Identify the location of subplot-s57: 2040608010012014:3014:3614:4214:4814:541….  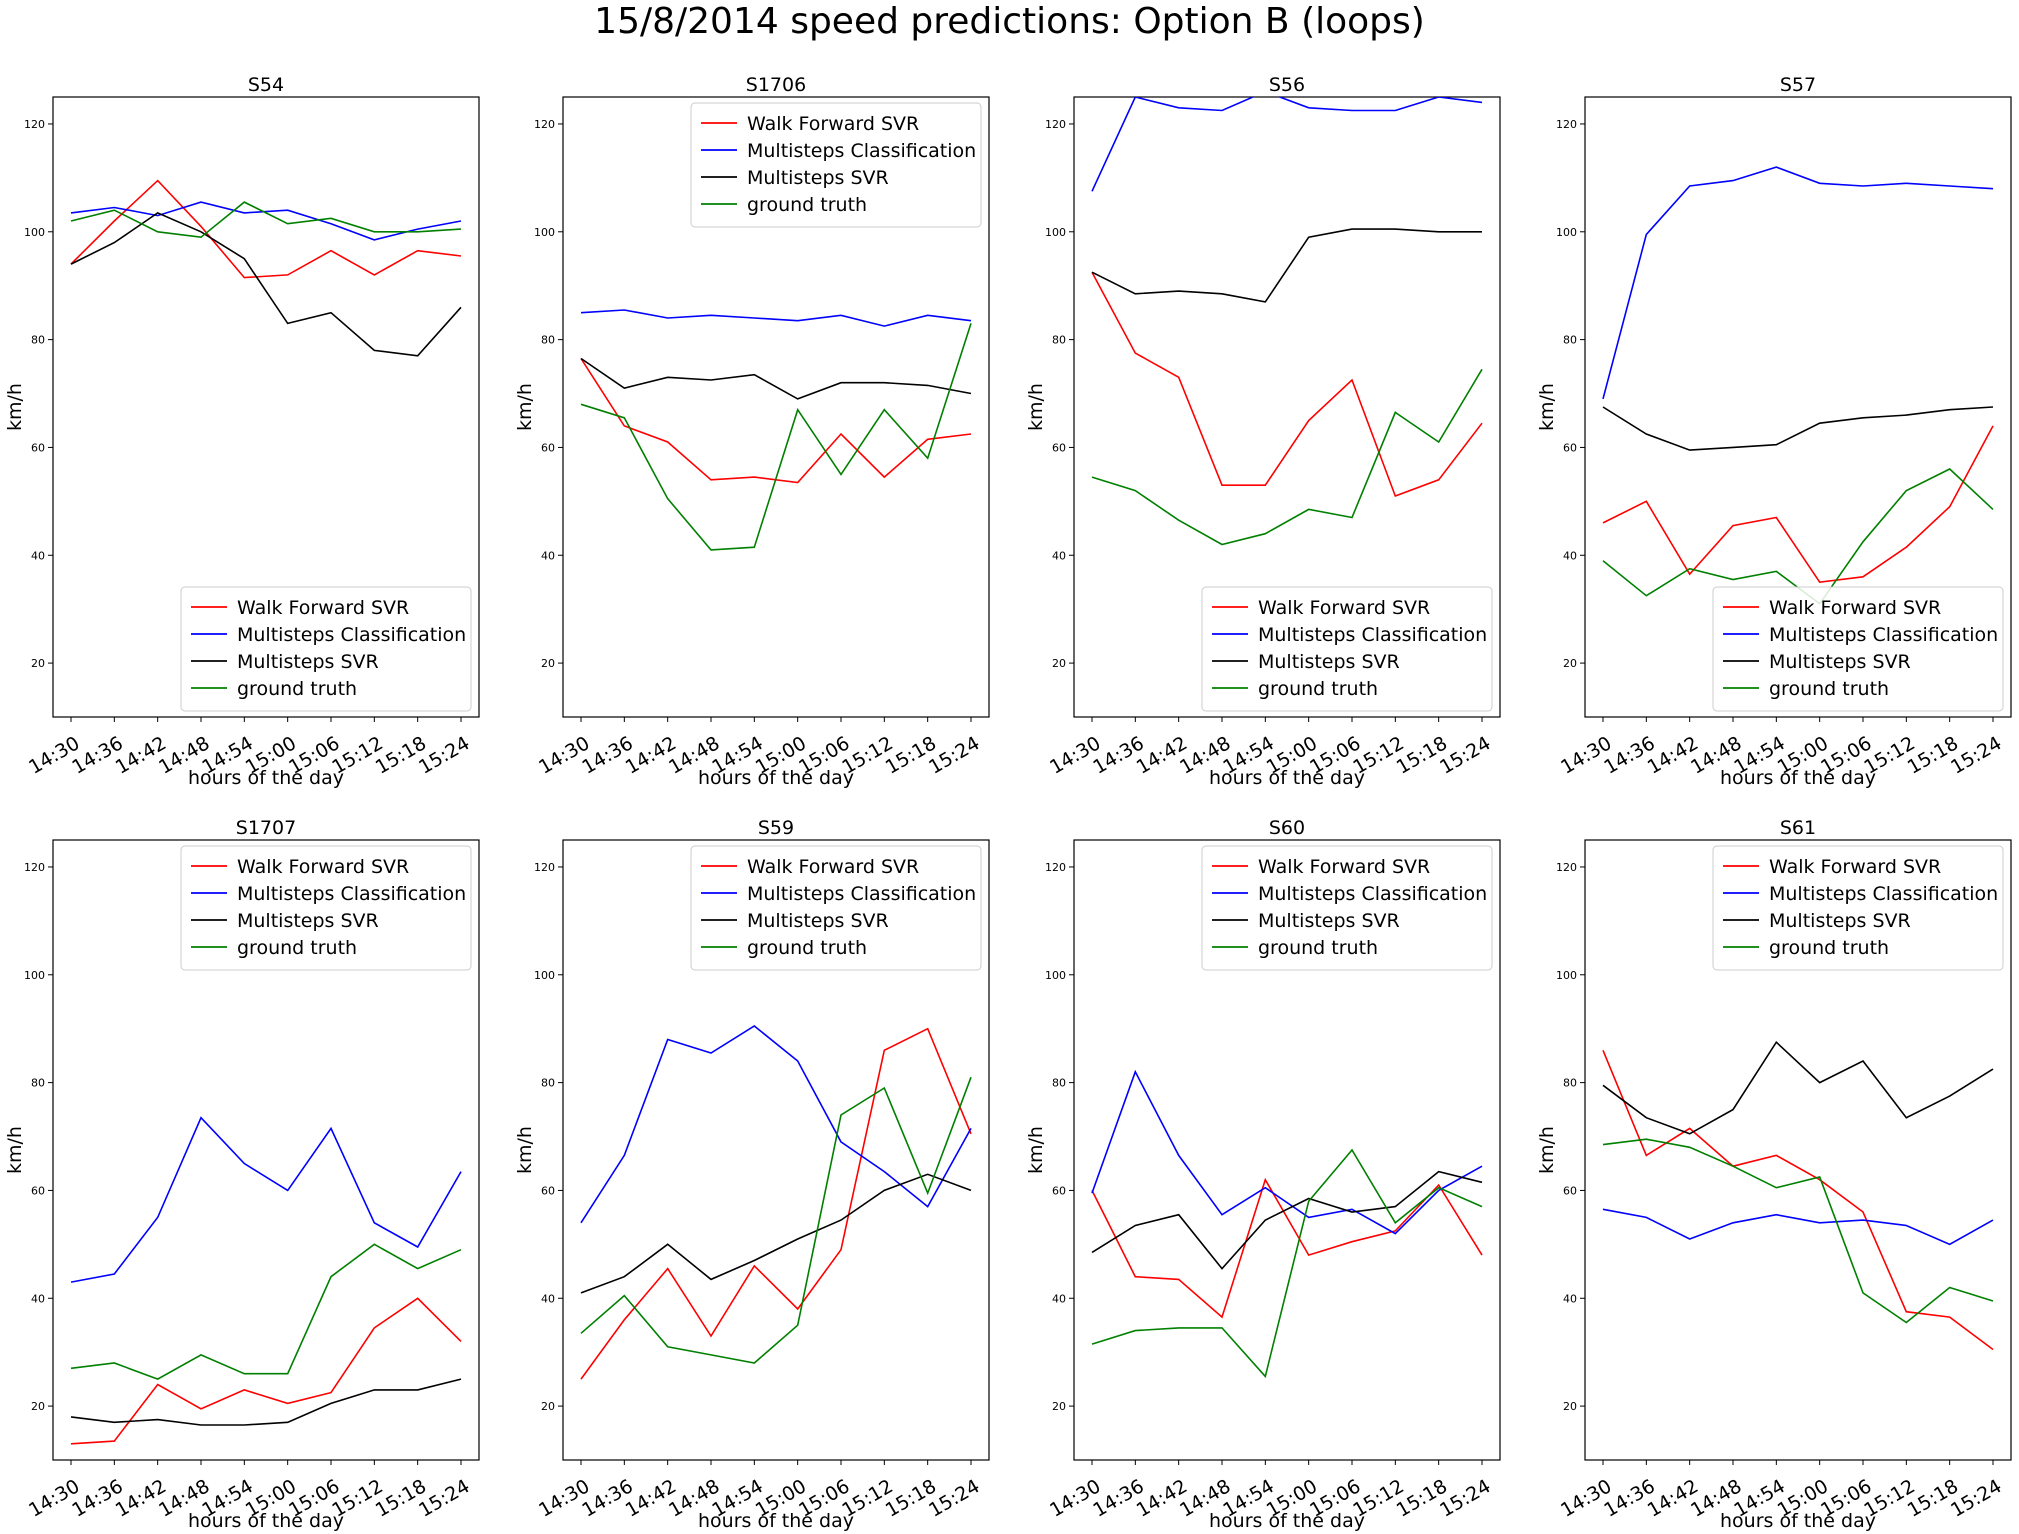
(1774, 431).